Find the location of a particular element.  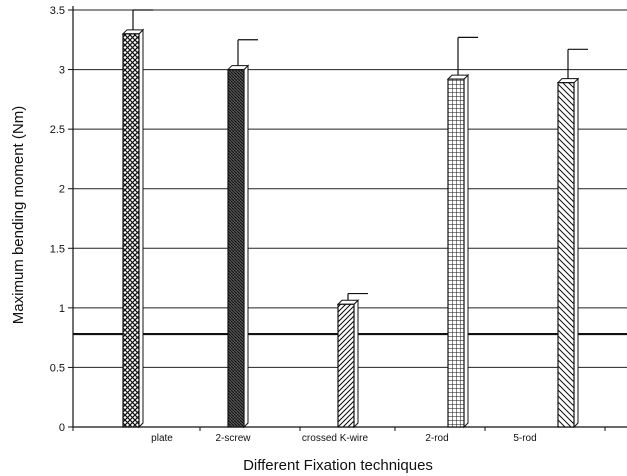

x-tick-label: crossed K-wire is located at coordinates (335, 438).